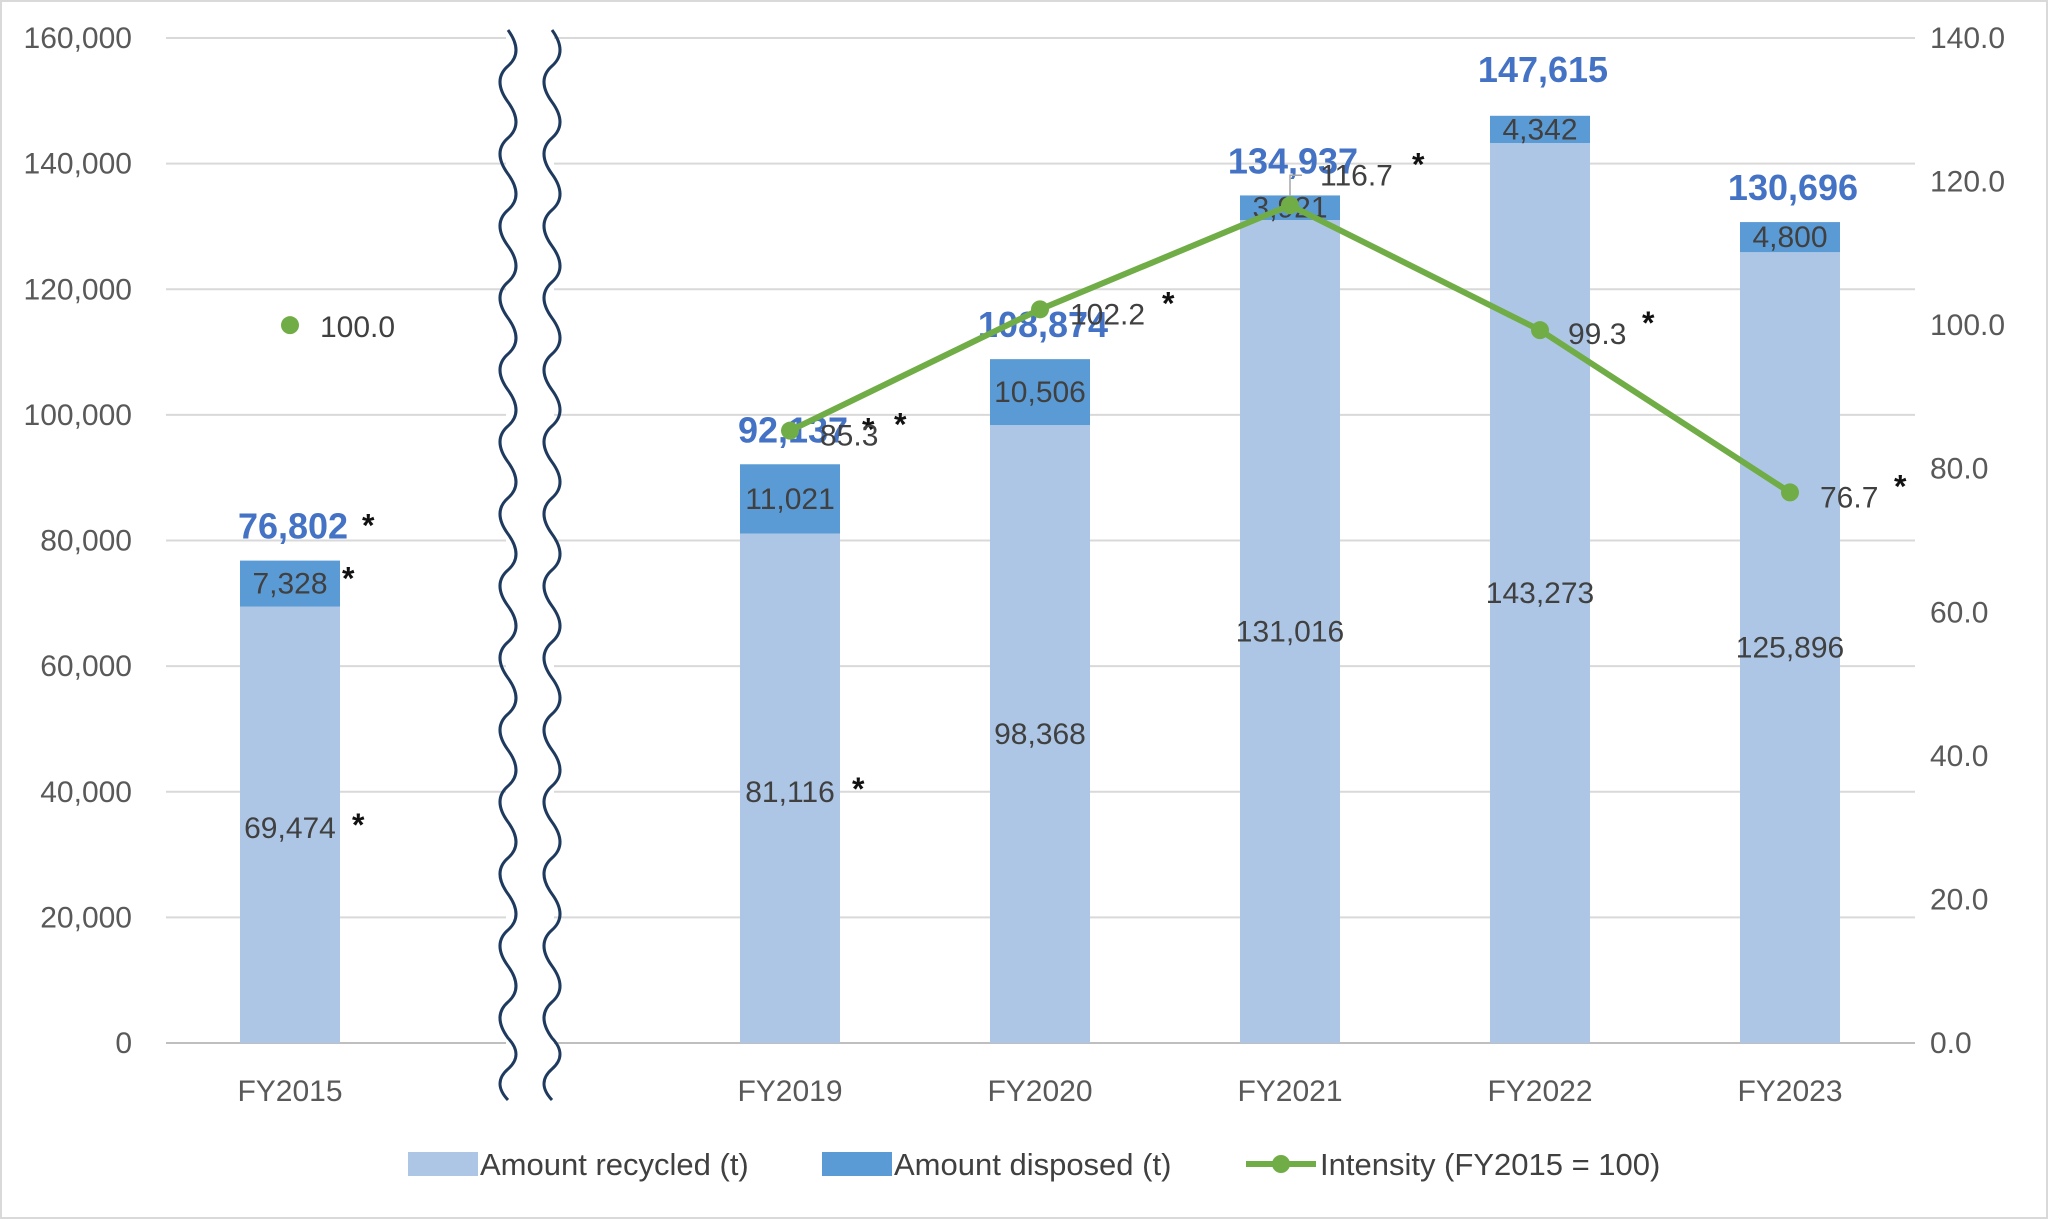  What do you see at coordinates (78, 289) in the screenshot?
I see `y-left-tick-label: 120,000` at bounding box center [78, 289].